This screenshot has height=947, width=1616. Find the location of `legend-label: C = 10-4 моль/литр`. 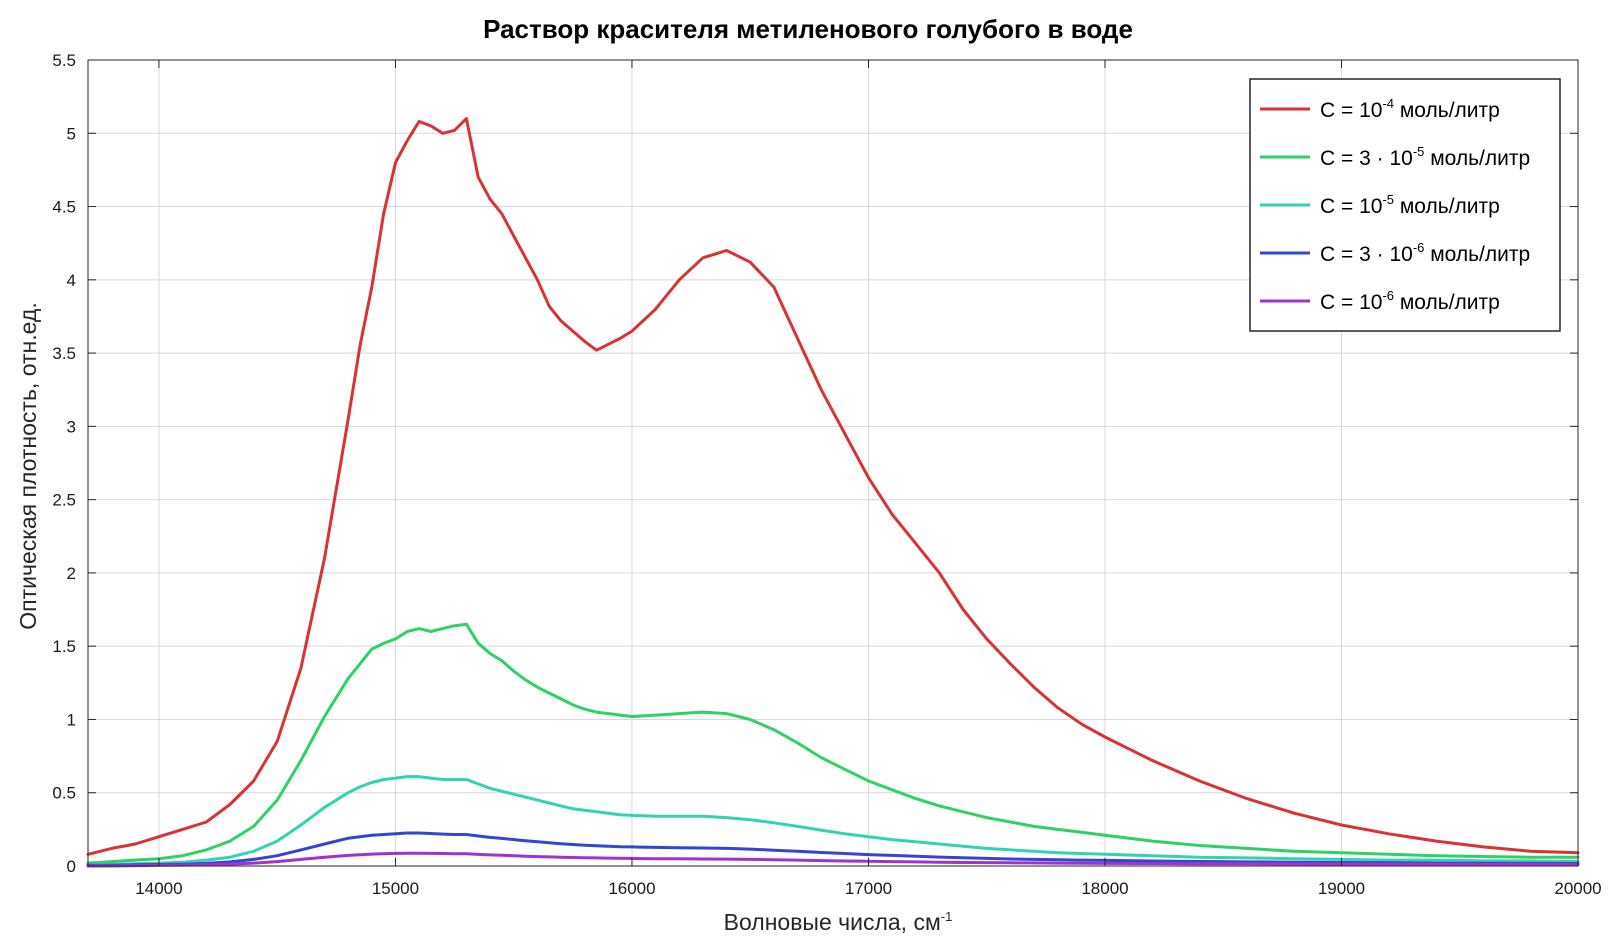

legend-label: C = 10-4 моль/литр is located at coordinates (1410, 109).